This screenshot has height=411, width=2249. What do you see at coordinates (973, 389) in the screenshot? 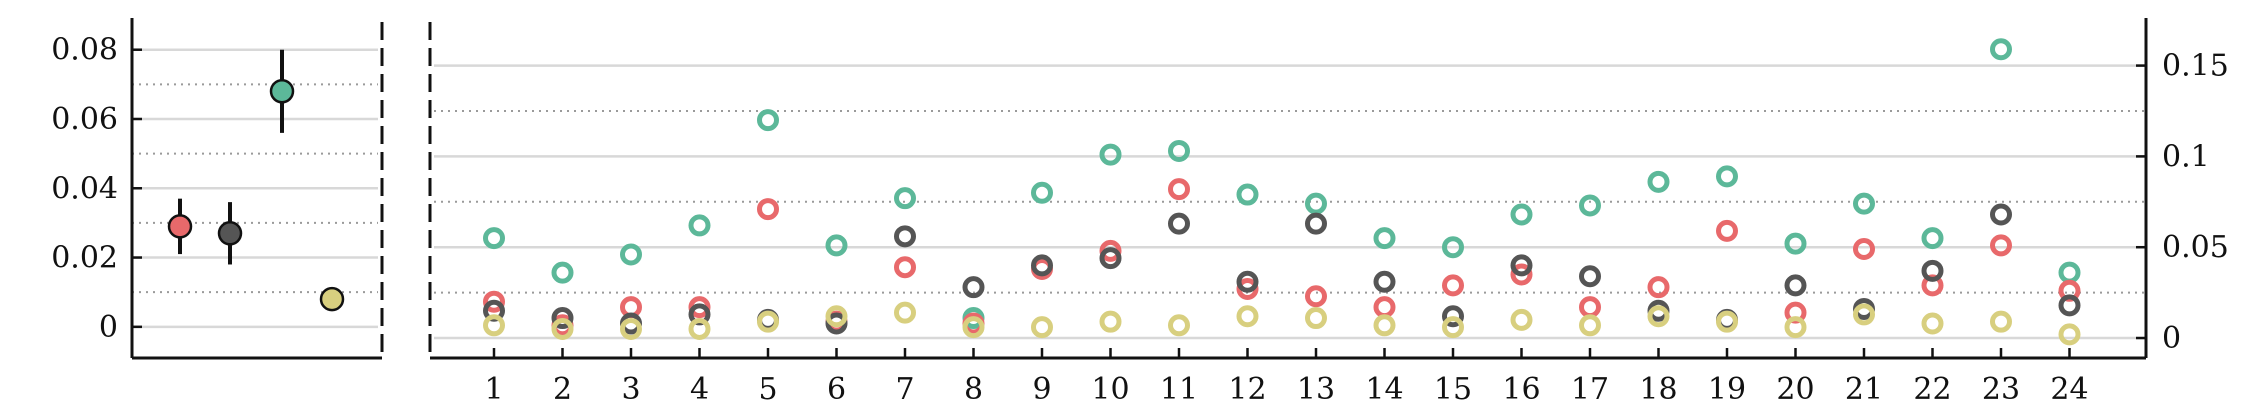
I see `x-tick-label: 8` at bounding box center [973, 389].